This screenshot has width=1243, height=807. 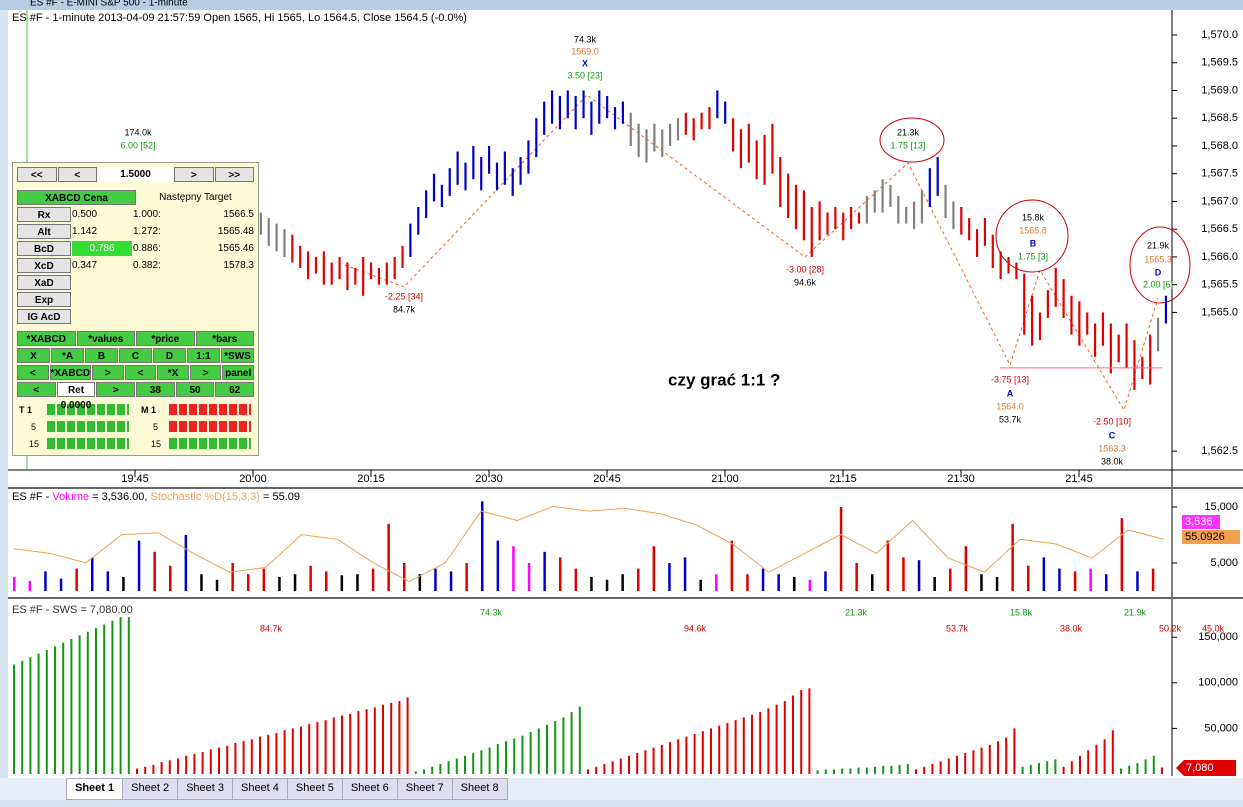 I want to click on sheet-tab: Sheet 1, so click(x=95, y=789).